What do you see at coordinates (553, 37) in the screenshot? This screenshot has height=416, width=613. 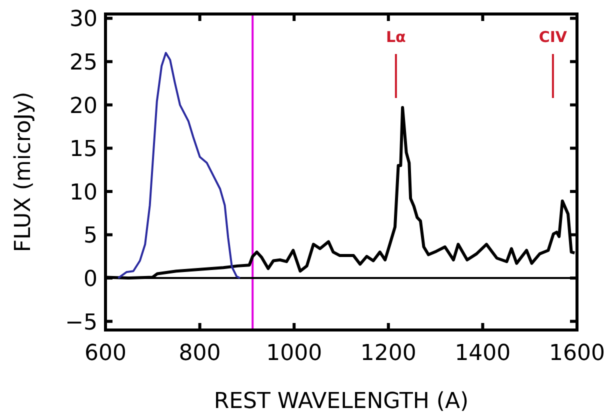 I see `ref-line-label: CIV` at bounding box center [553, 37].